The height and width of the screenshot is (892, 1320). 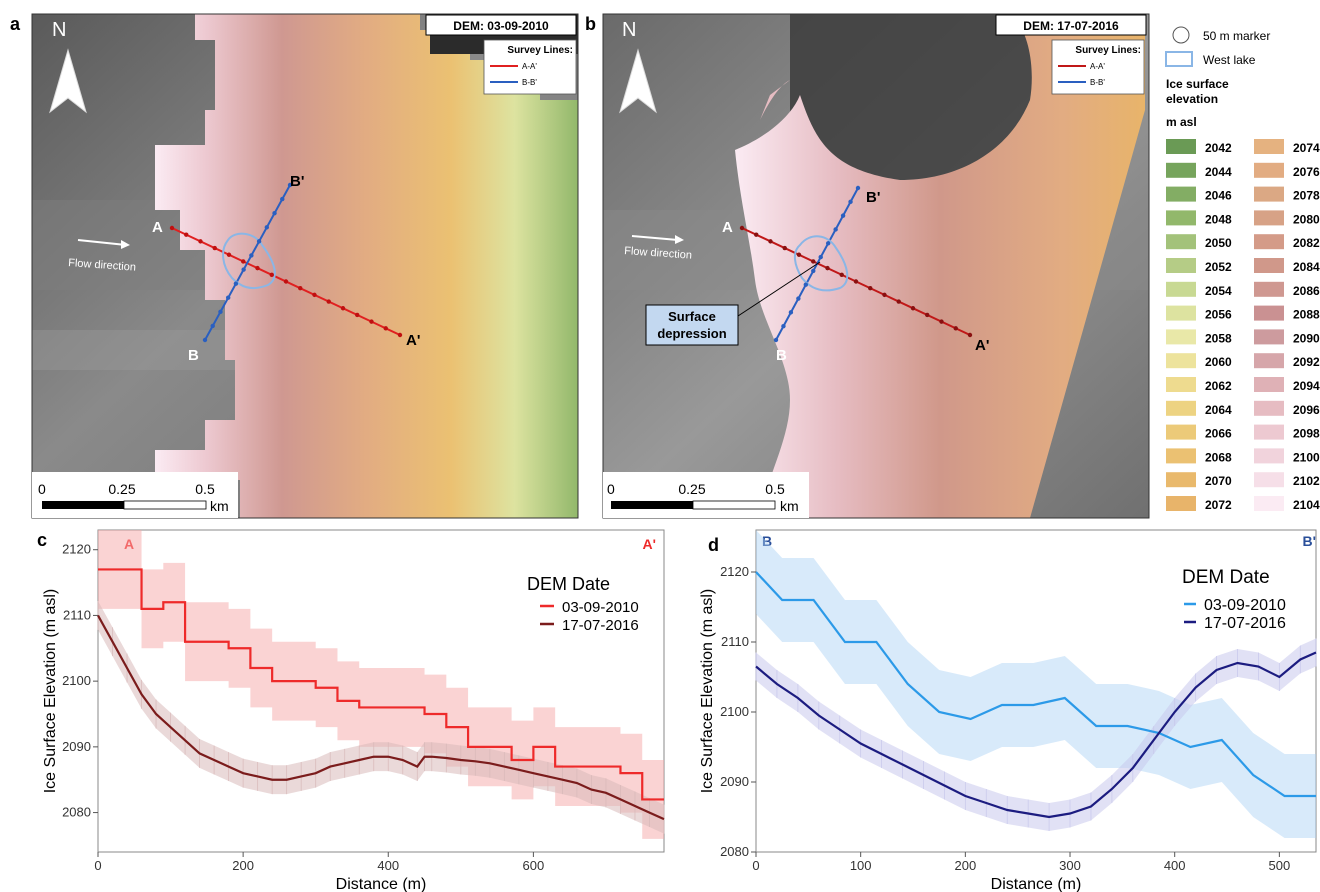 What do you see at coordinates (1306, 362) in the screenshot?
I see `legend-swatch-label: 2092` at bounding box center [1306, 362].